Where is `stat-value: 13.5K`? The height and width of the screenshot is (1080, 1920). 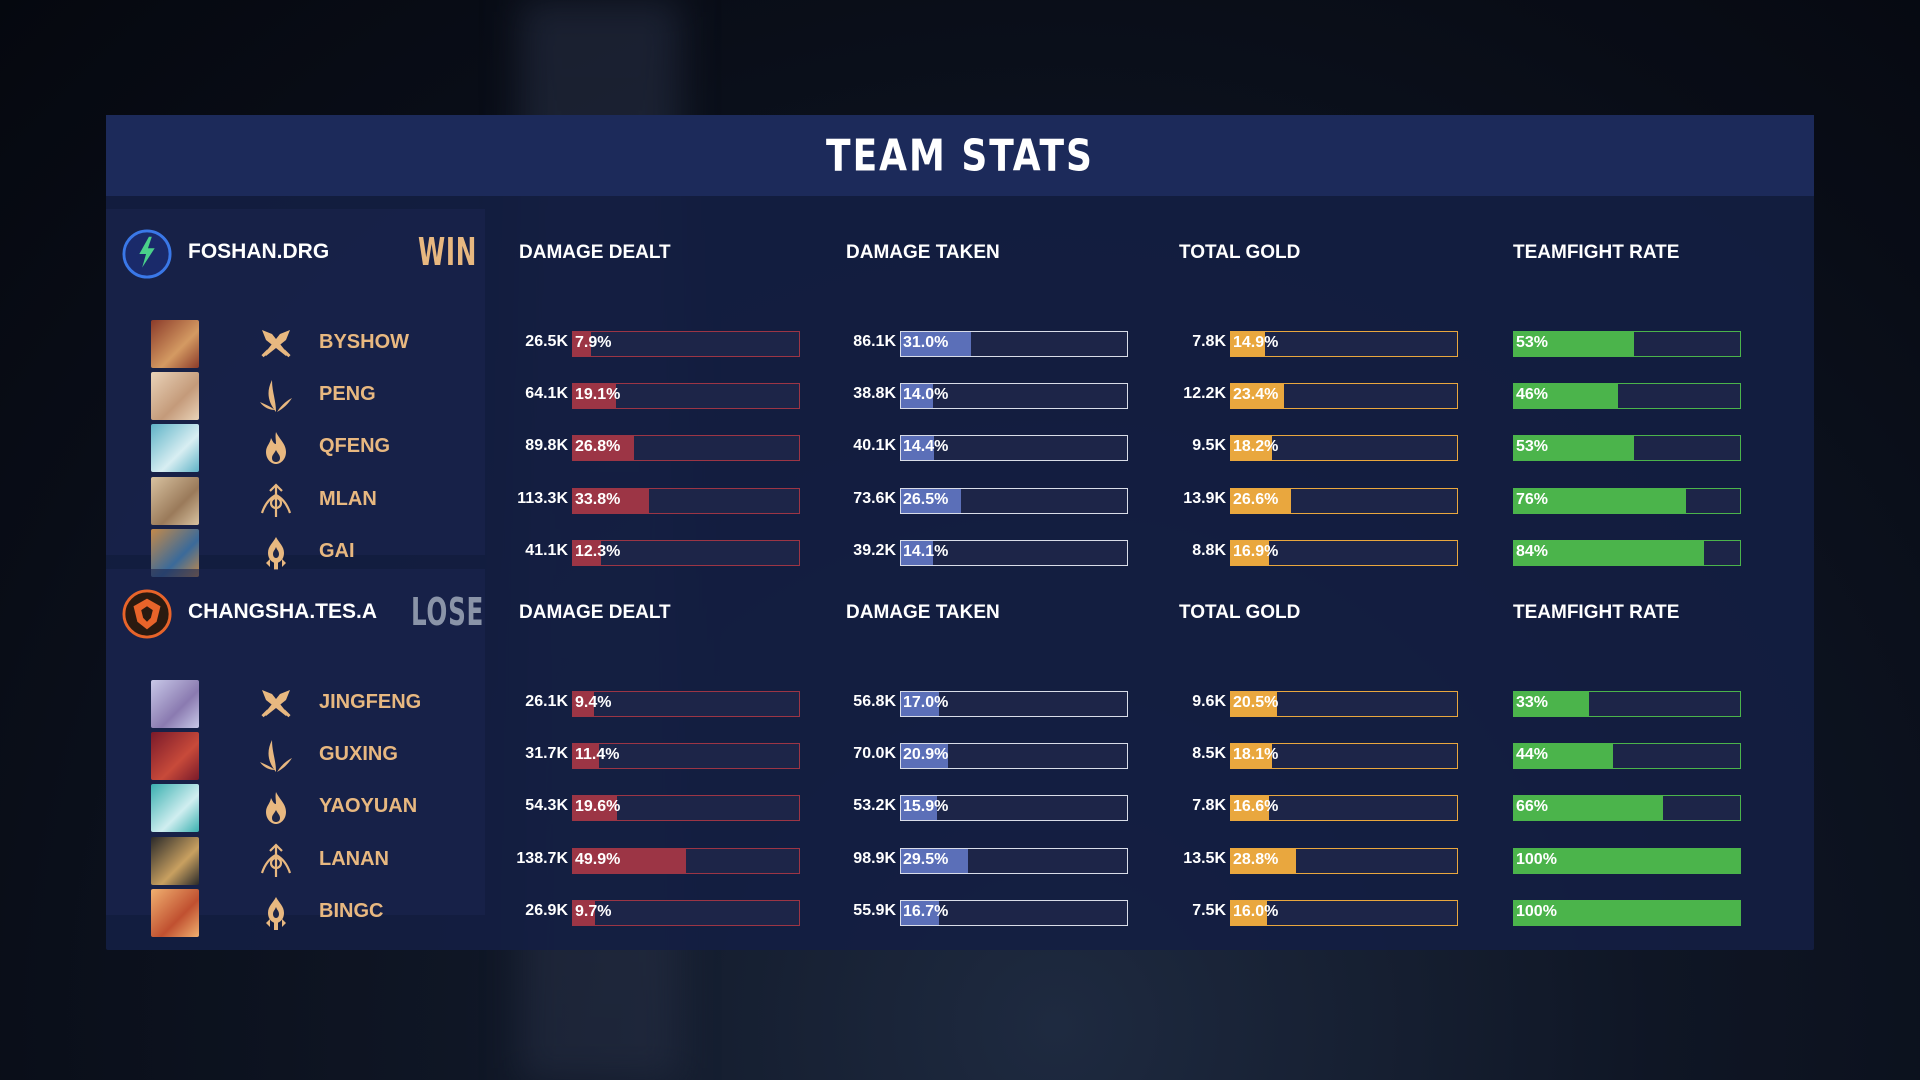
stat-value: 13.5K is located at coordinates (1204, 858).